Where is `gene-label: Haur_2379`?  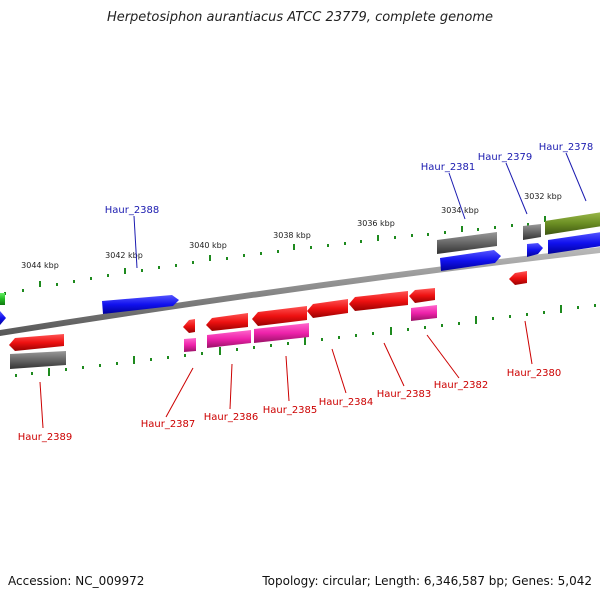
gene-label: Haur_2379 is located at coordinates (505, 157).